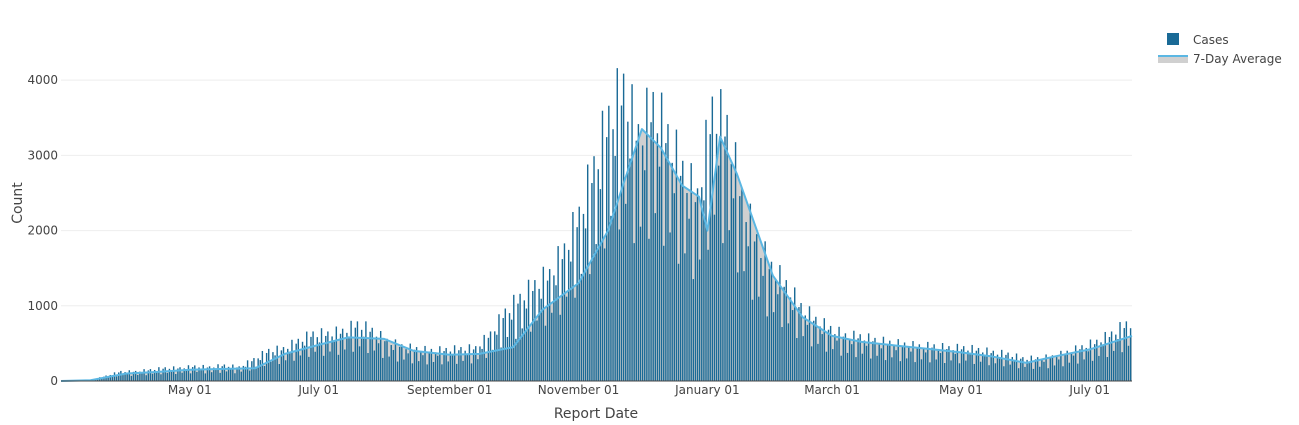 The image size is (1299, 425). I want to click on legend-label-cases: Cases, so click(1211, 40).